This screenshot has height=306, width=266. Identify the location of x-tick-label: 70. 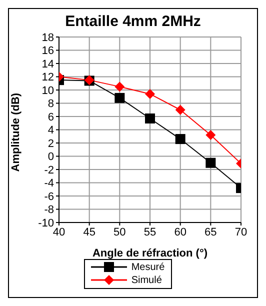
(241, 232).